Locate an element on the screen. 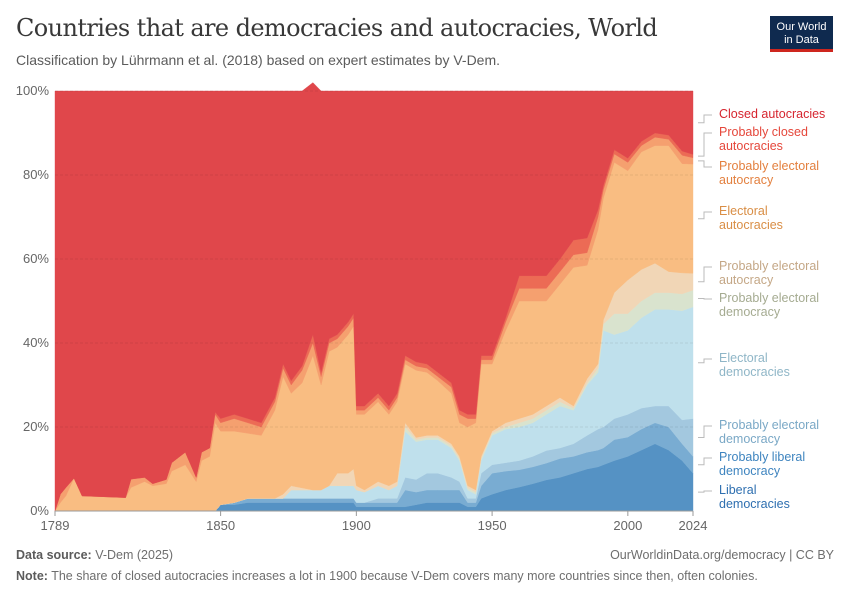  series-label-line: Closed autocracies is located at coordinates (772, 114).